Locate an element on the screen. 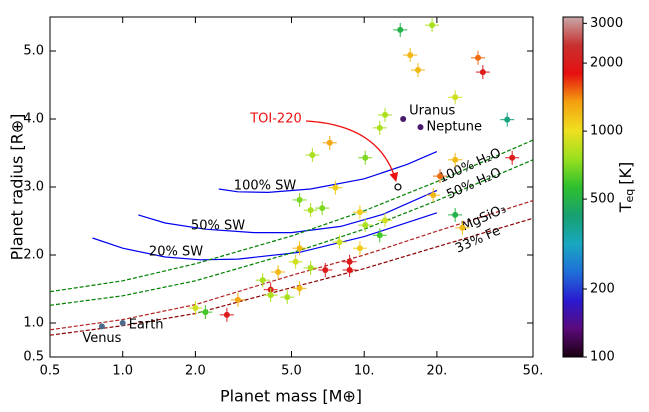  colorbar-title-unit: [K] is located at coordinates (625, 173).